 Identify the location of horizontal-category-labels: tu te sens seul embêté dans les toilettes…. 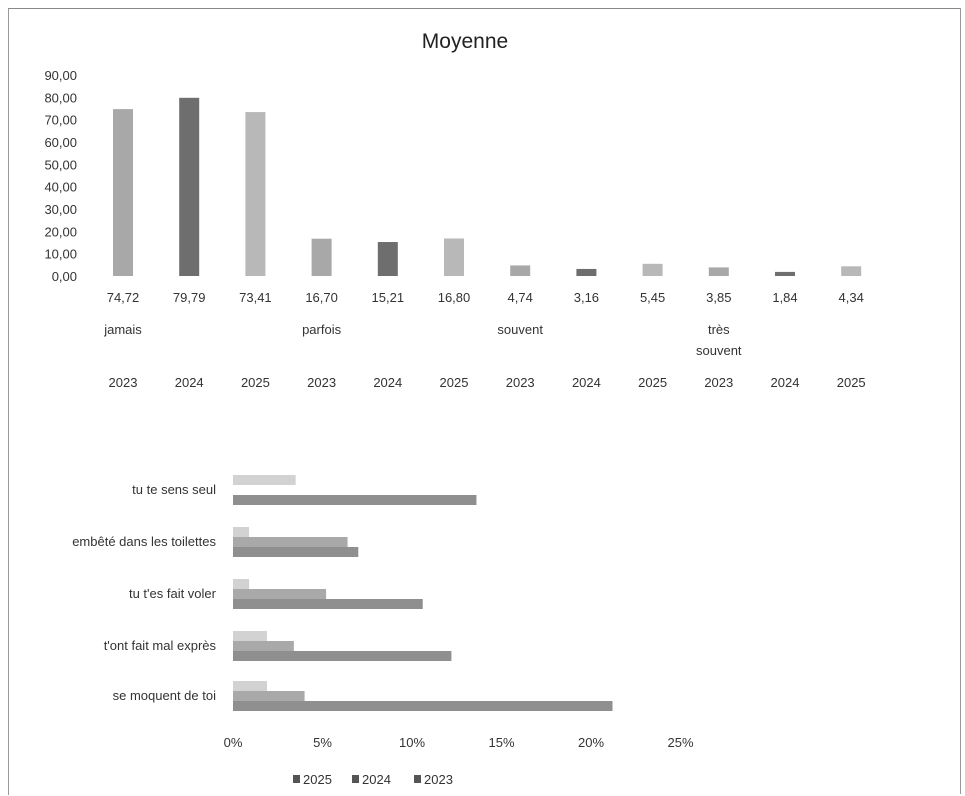
(144, 592).